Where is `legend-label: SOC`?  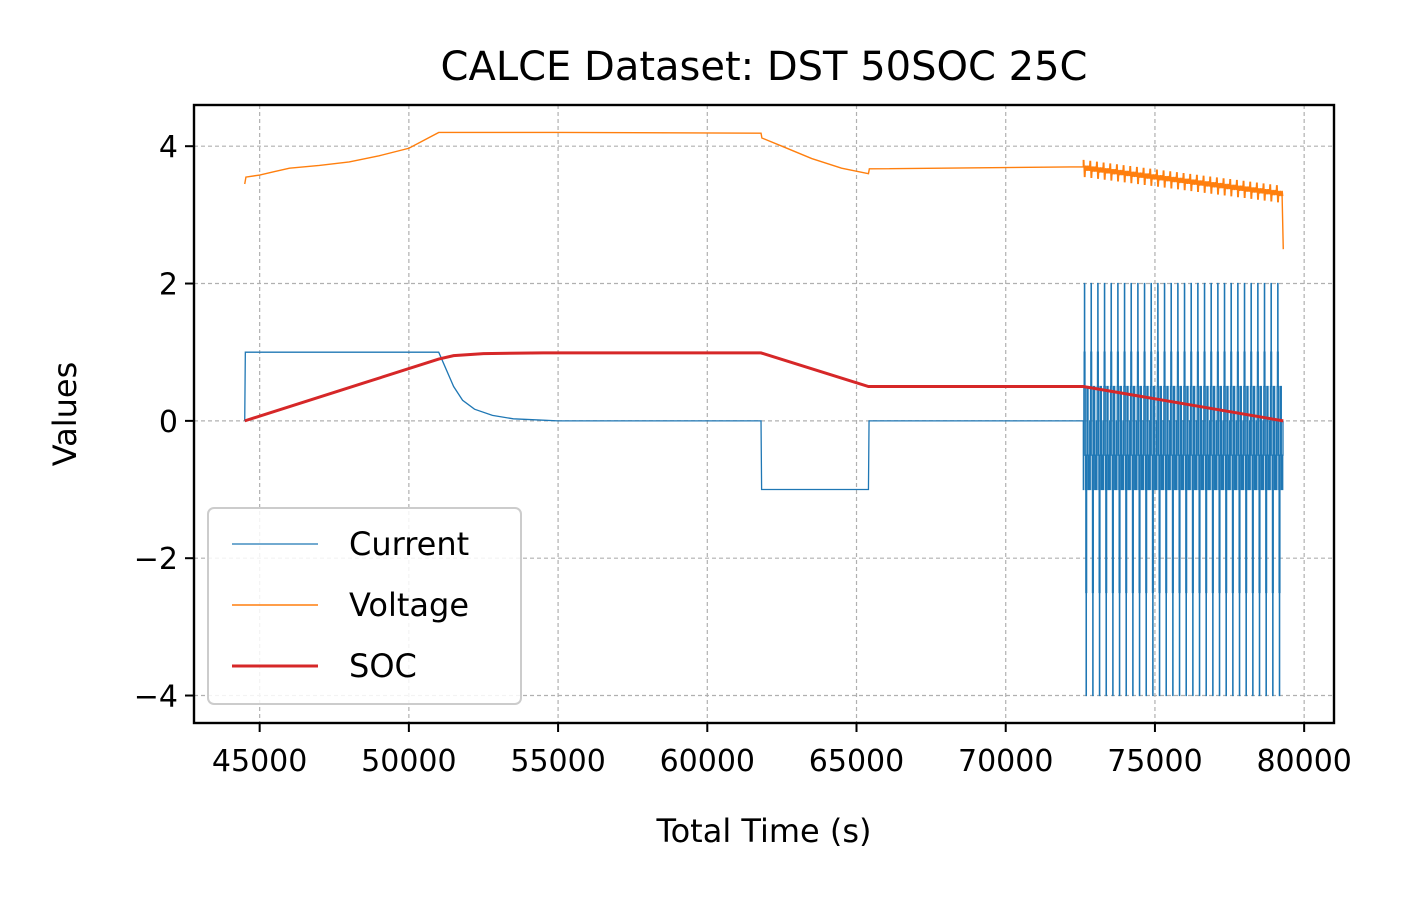
legend-label: SOC is located at coordinates (383, 666).